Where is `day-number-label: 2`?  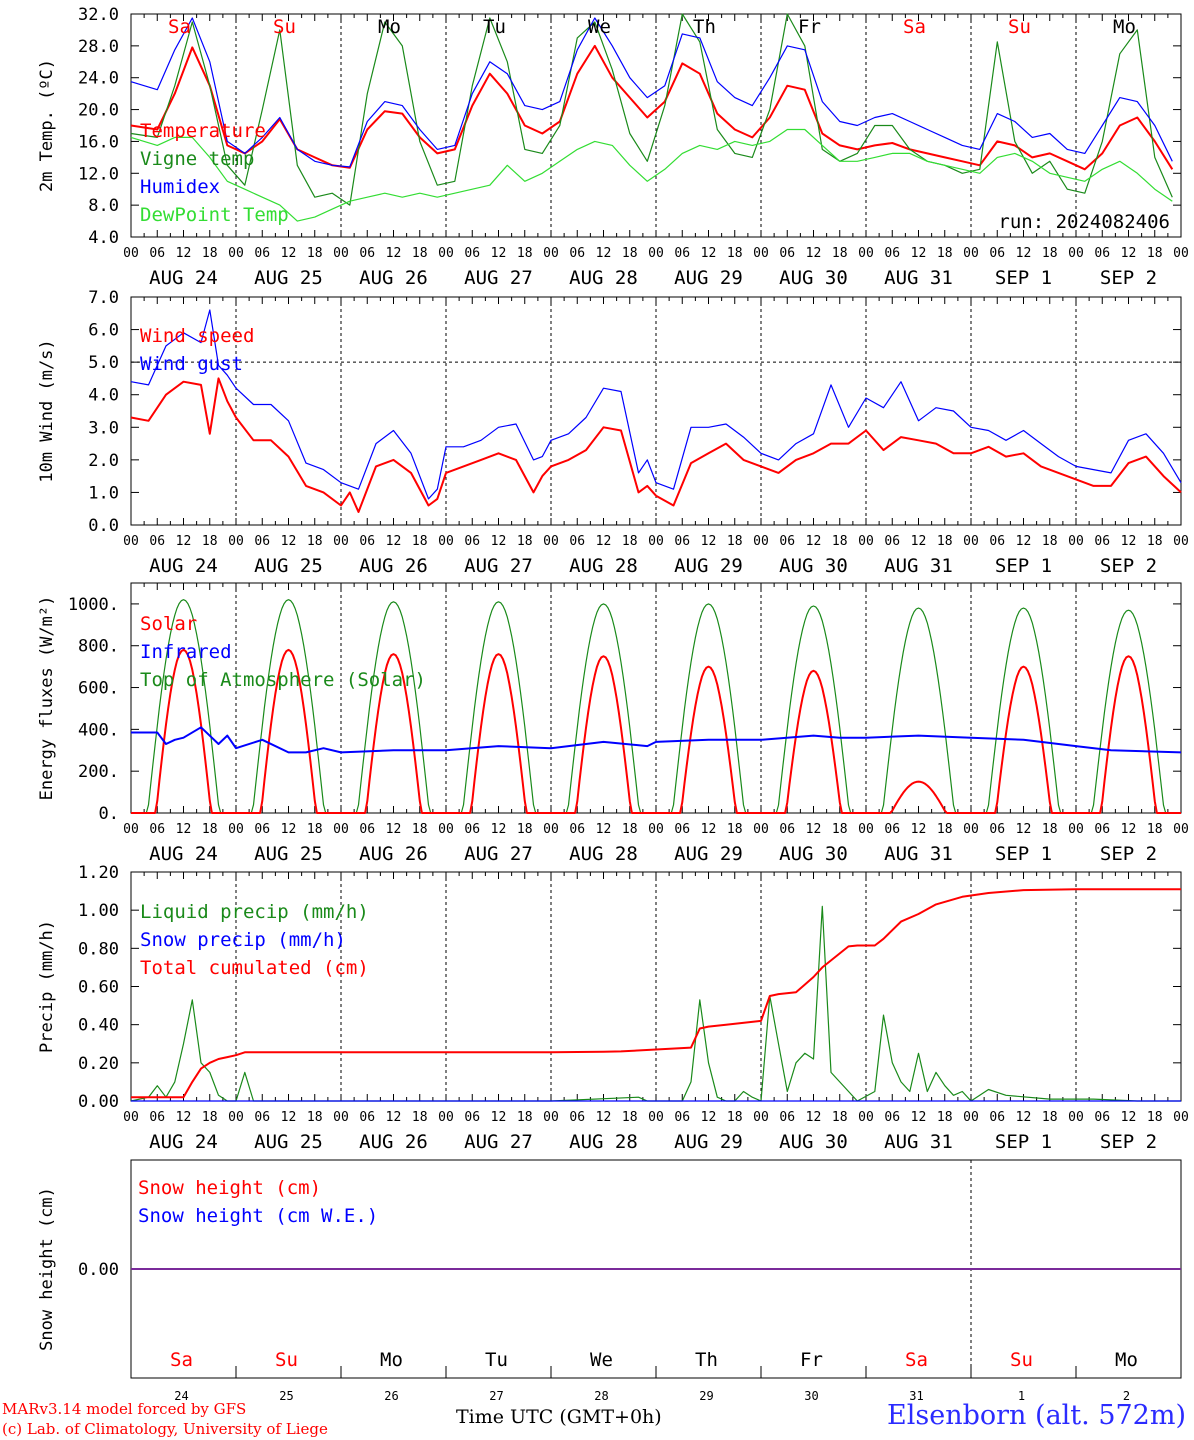 day-number-label: 2 is located at coordinates (1126, 1396).